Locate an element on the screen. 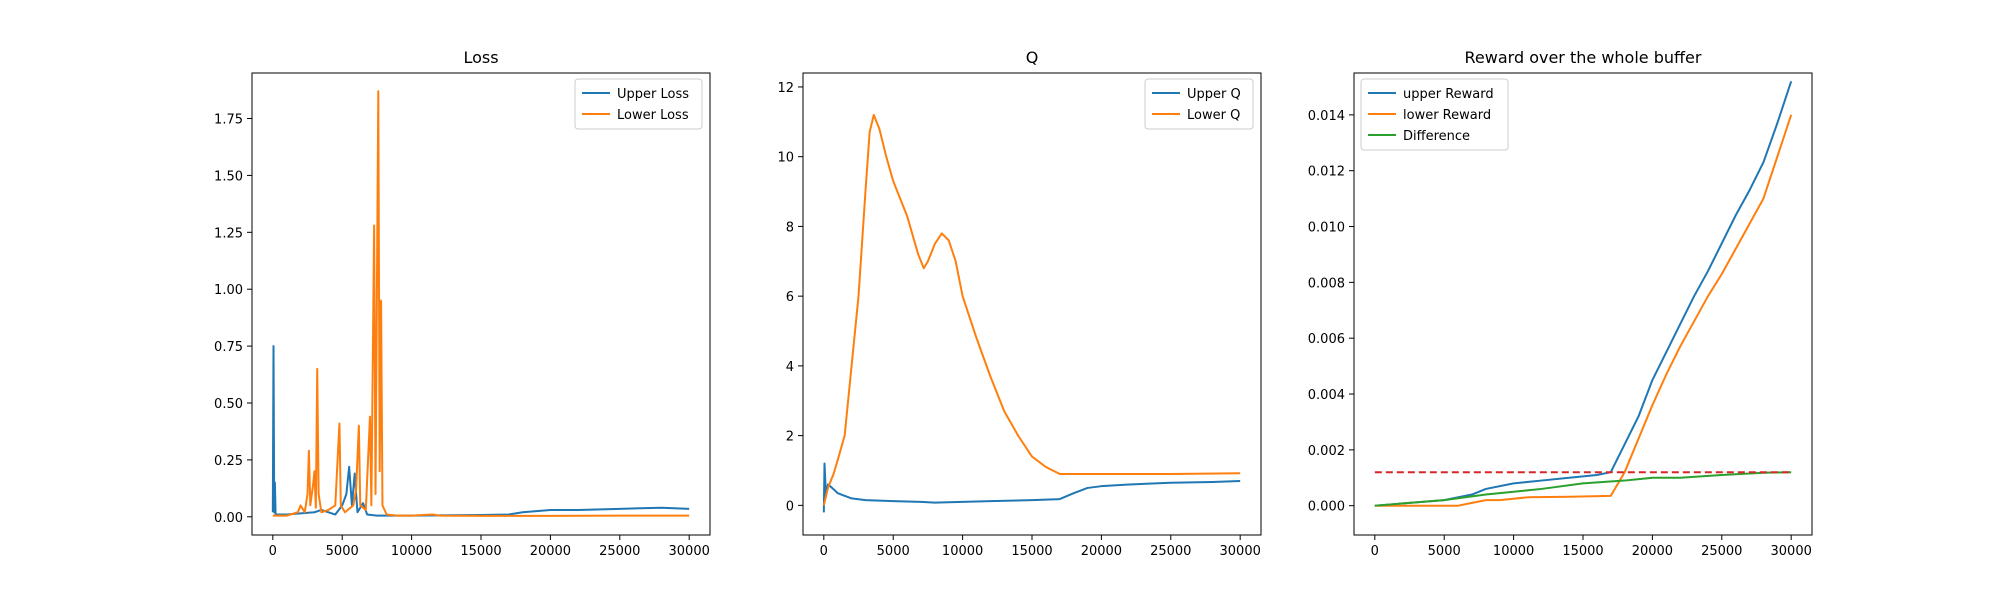 Image resolution: width=2000 pixels, height=600 pixels. series-line-lower-reward is located at coordinates (1583, 310).